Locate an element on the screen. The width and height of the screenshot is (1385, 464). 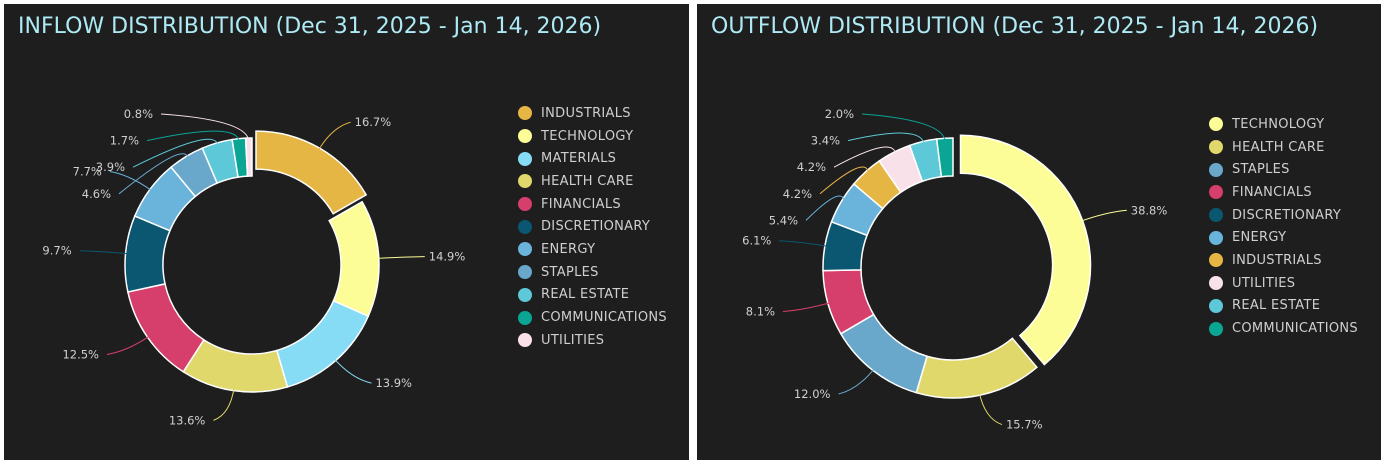
slice-utilities is located at coordinates (248, 157).